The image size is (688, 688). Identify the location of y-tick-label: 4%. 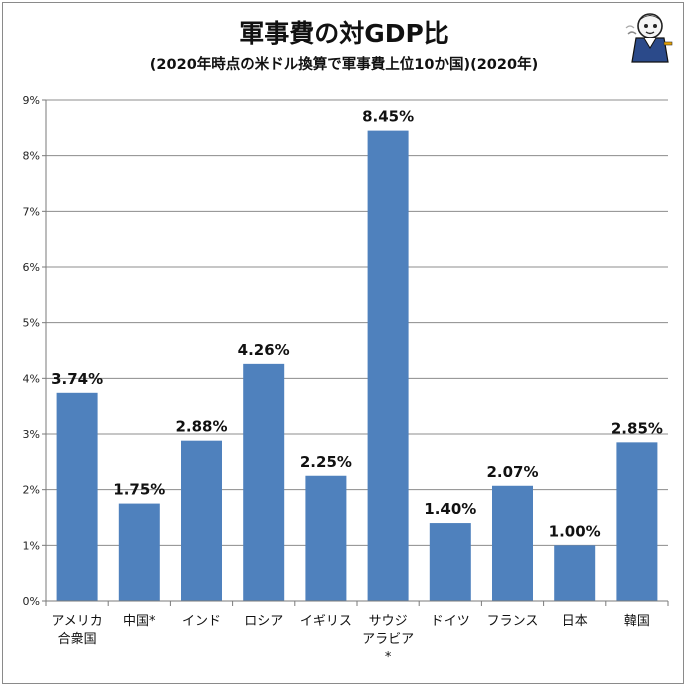
(31, 378).